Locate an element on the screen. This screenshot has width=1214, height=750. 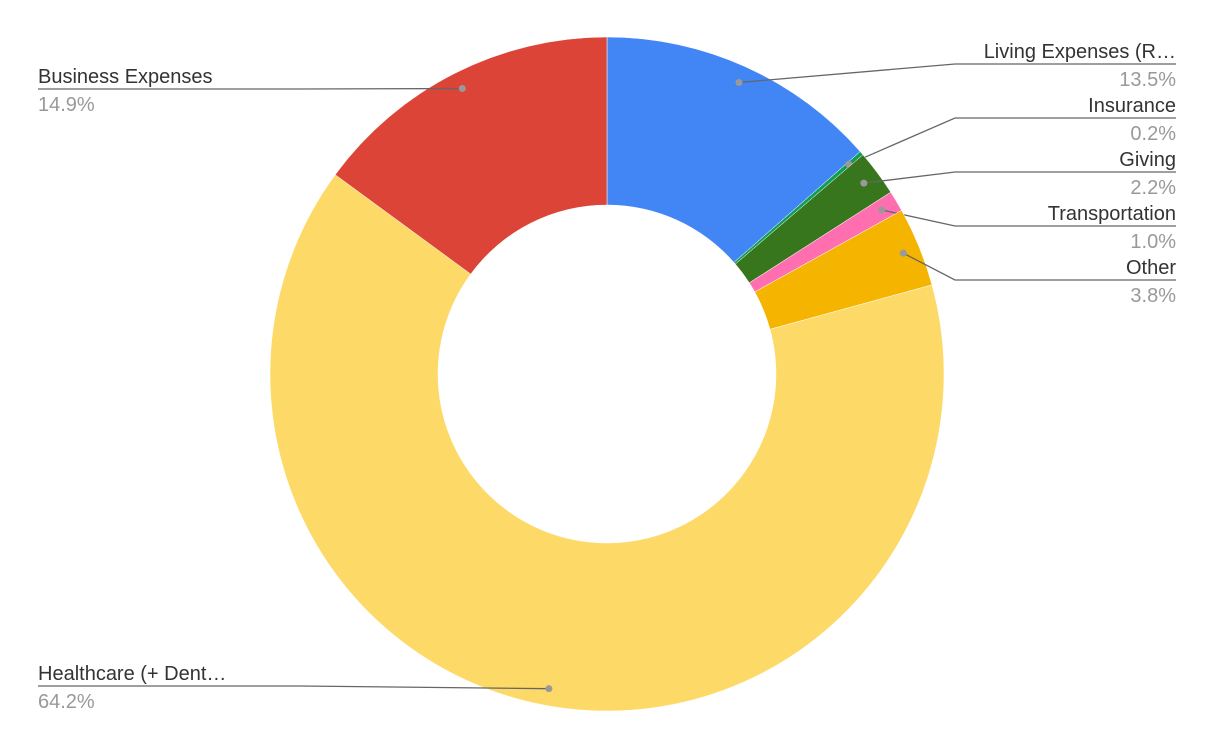
slice-value: 13.5% is located at coordinates (1147, 80).